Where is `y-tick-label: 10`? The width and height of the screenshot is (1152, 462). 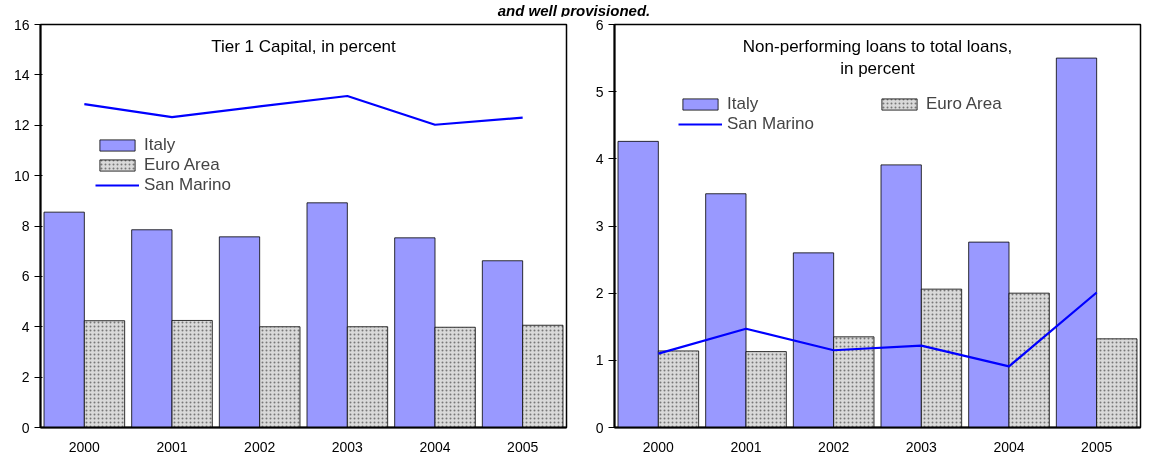 y-tick-label: 10 is located at coordinates (21, 175).